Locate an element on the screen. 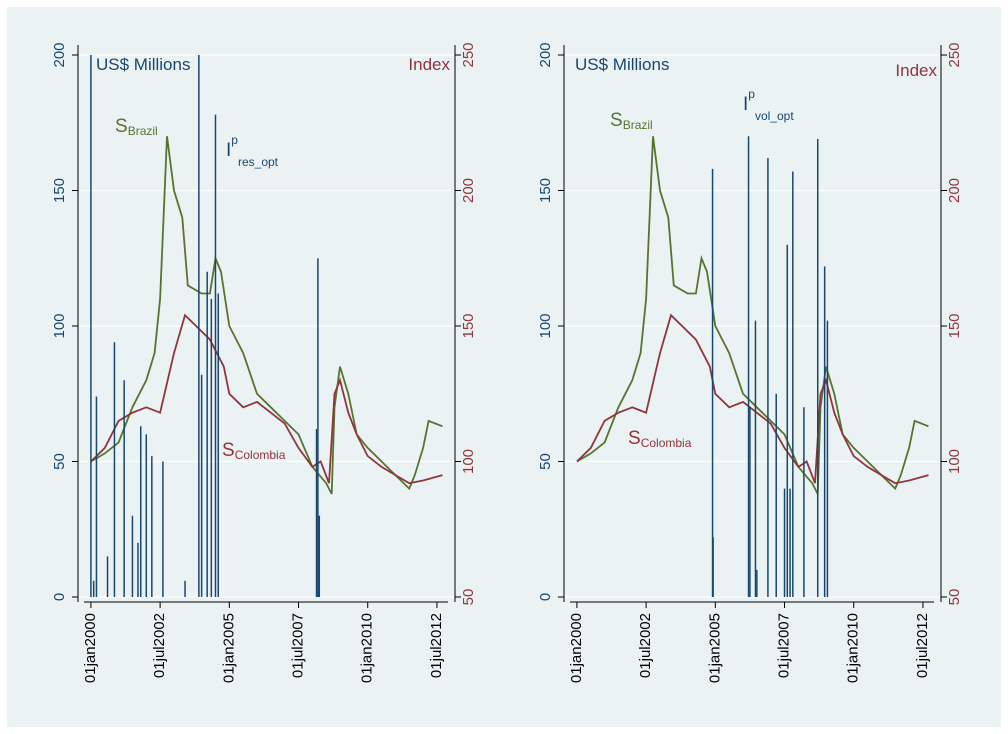  series-label: Ipres_opt is located at coordinates (252, 151).